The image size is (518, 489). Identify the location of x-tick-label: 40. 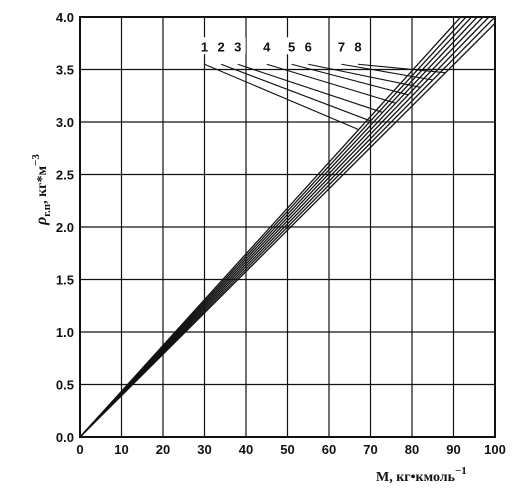
(246, 449).